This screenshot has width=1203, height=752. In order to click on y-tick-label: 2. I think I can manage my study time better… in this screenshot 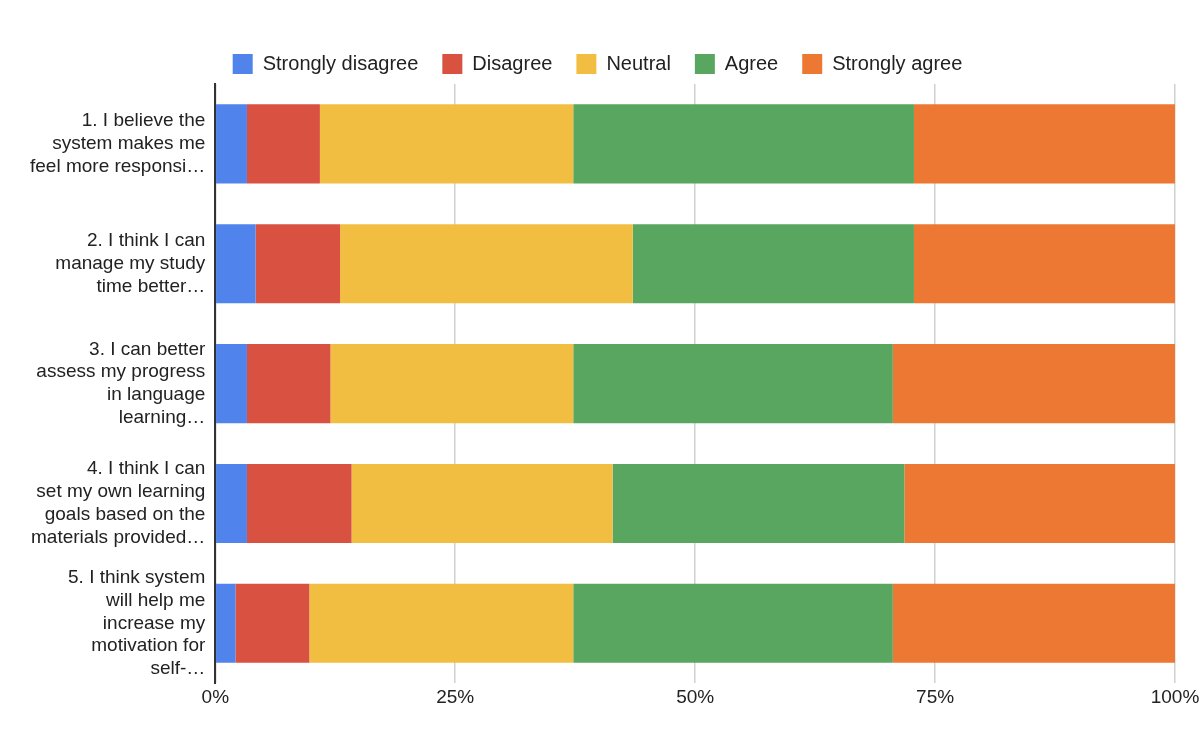, I will do `click(130, 262)`.